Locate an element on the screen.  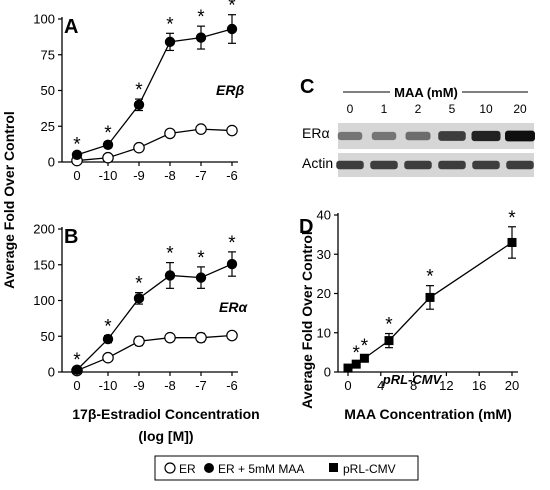
panel-d-y-tick-label: 30 is located at coordinates (324, 254).